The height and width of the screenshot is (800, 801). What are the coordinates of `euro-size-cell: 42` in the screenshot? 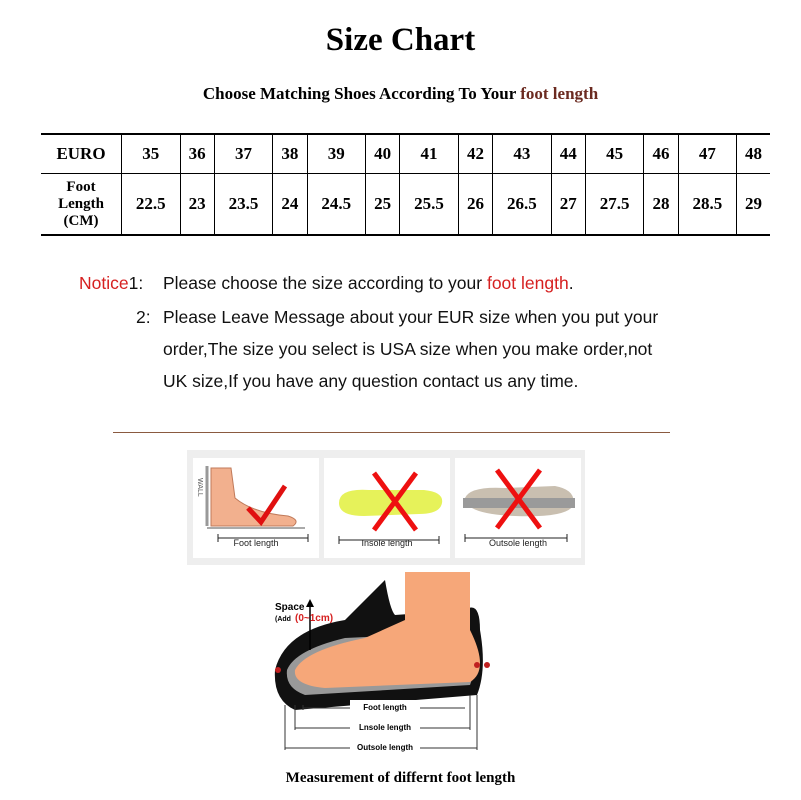 It's located at (475, 154).